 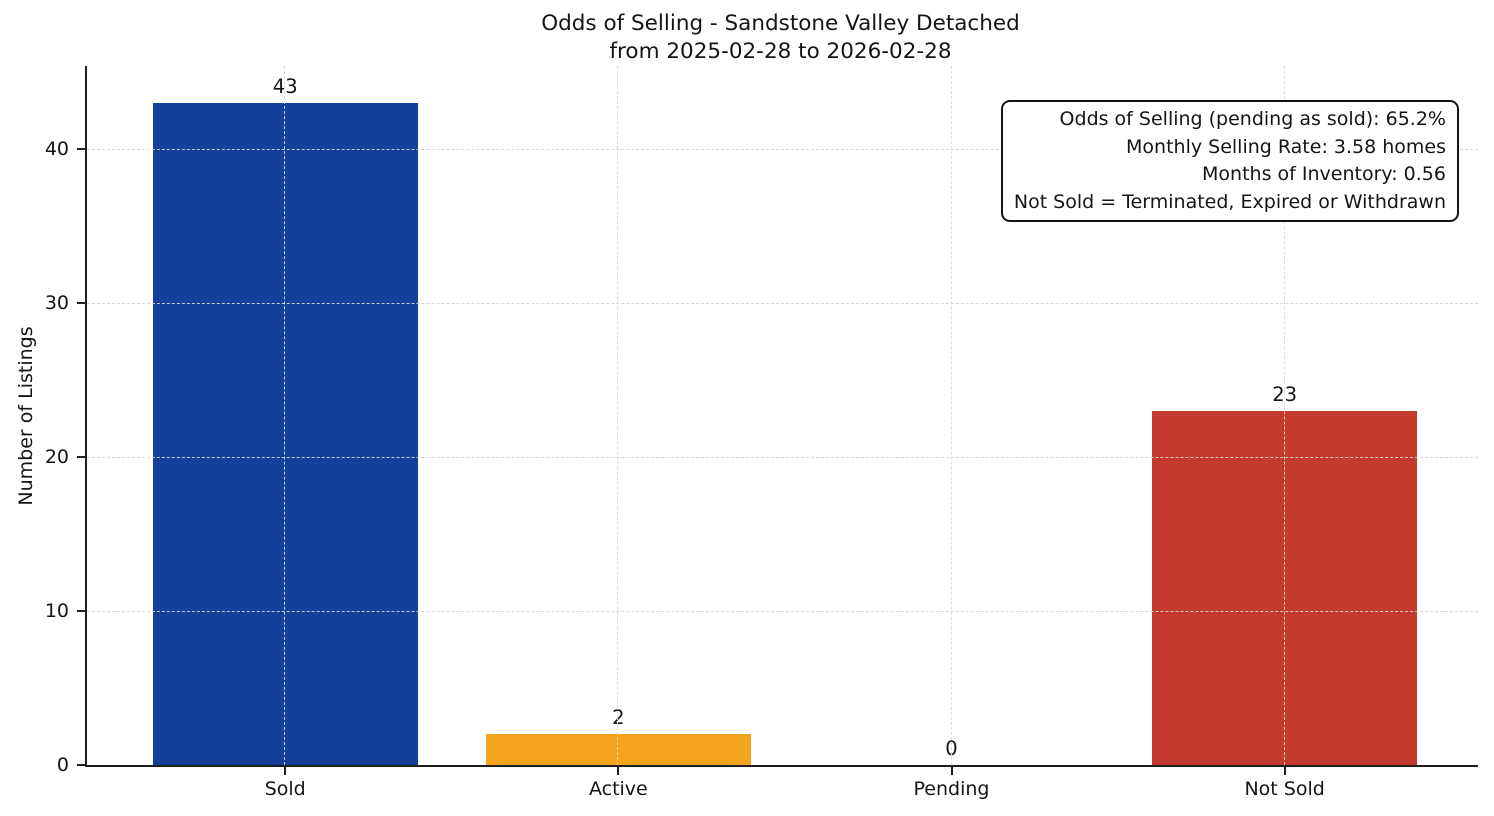 I want to click on x-axis-tick-label-not-sold: Not Sold, so click(x=1284, y=789).